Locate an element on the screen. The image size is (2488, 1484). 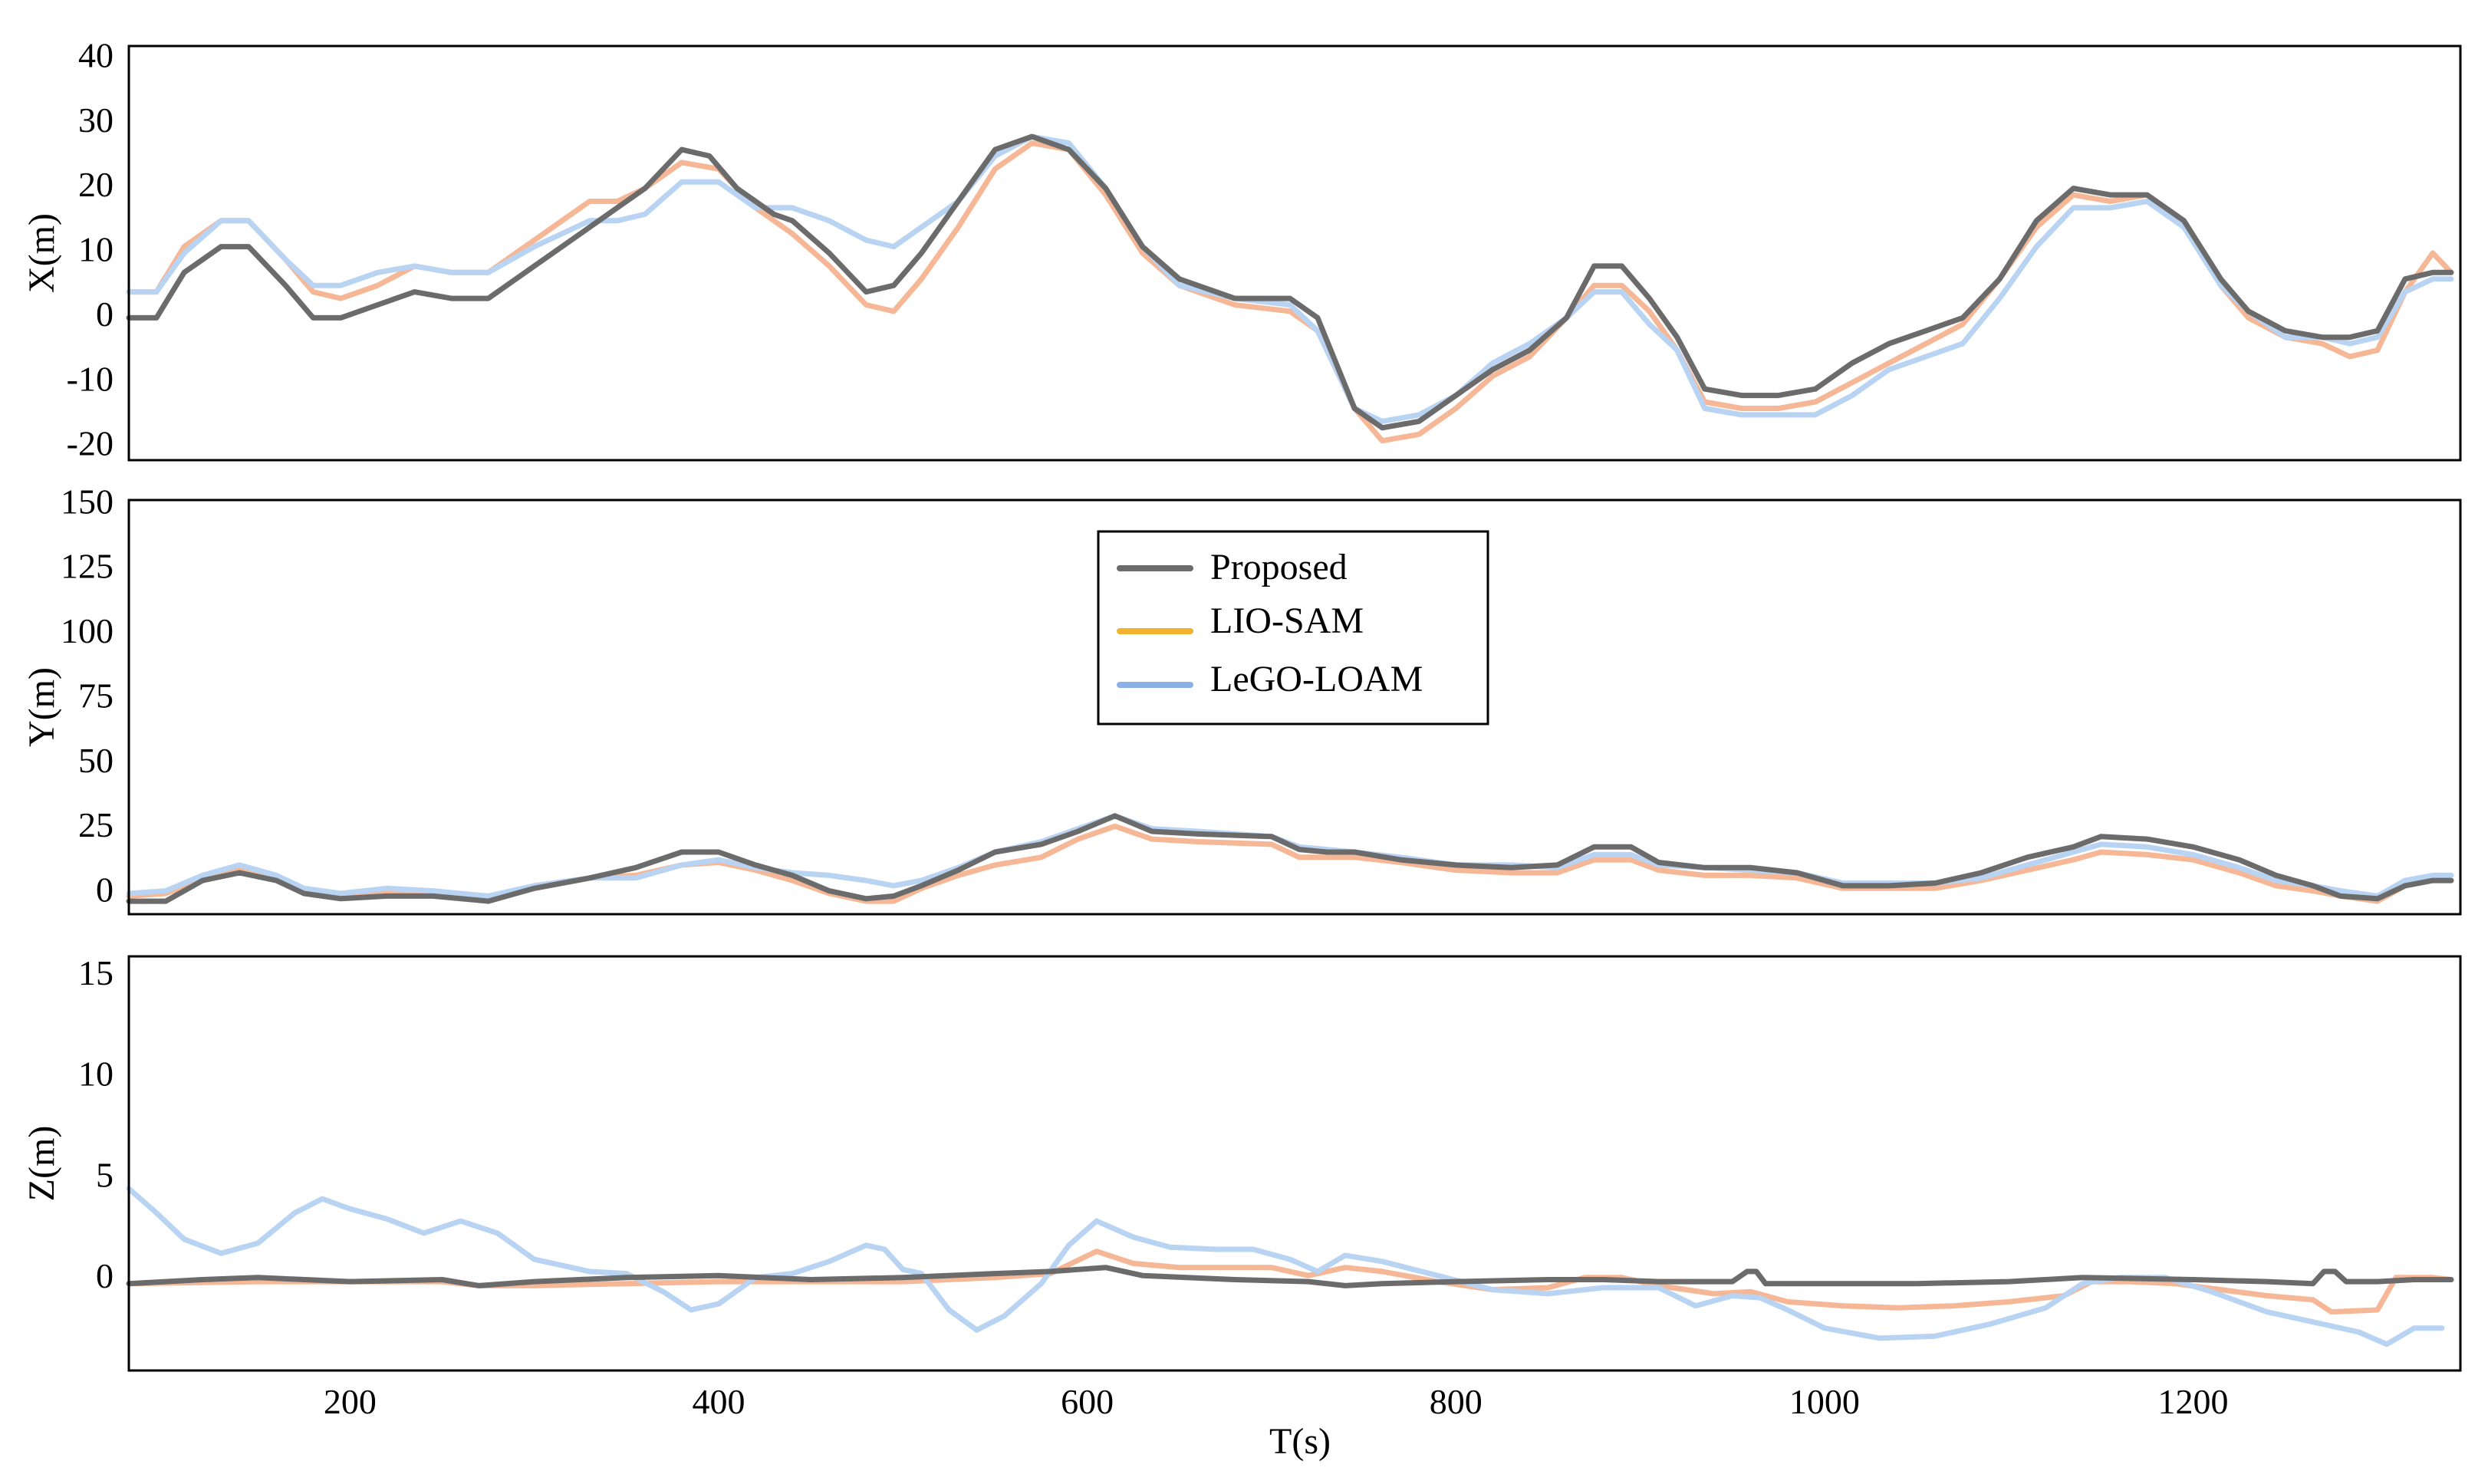
legend-entry-0: Proposed is located at coordinates (1232, 567).